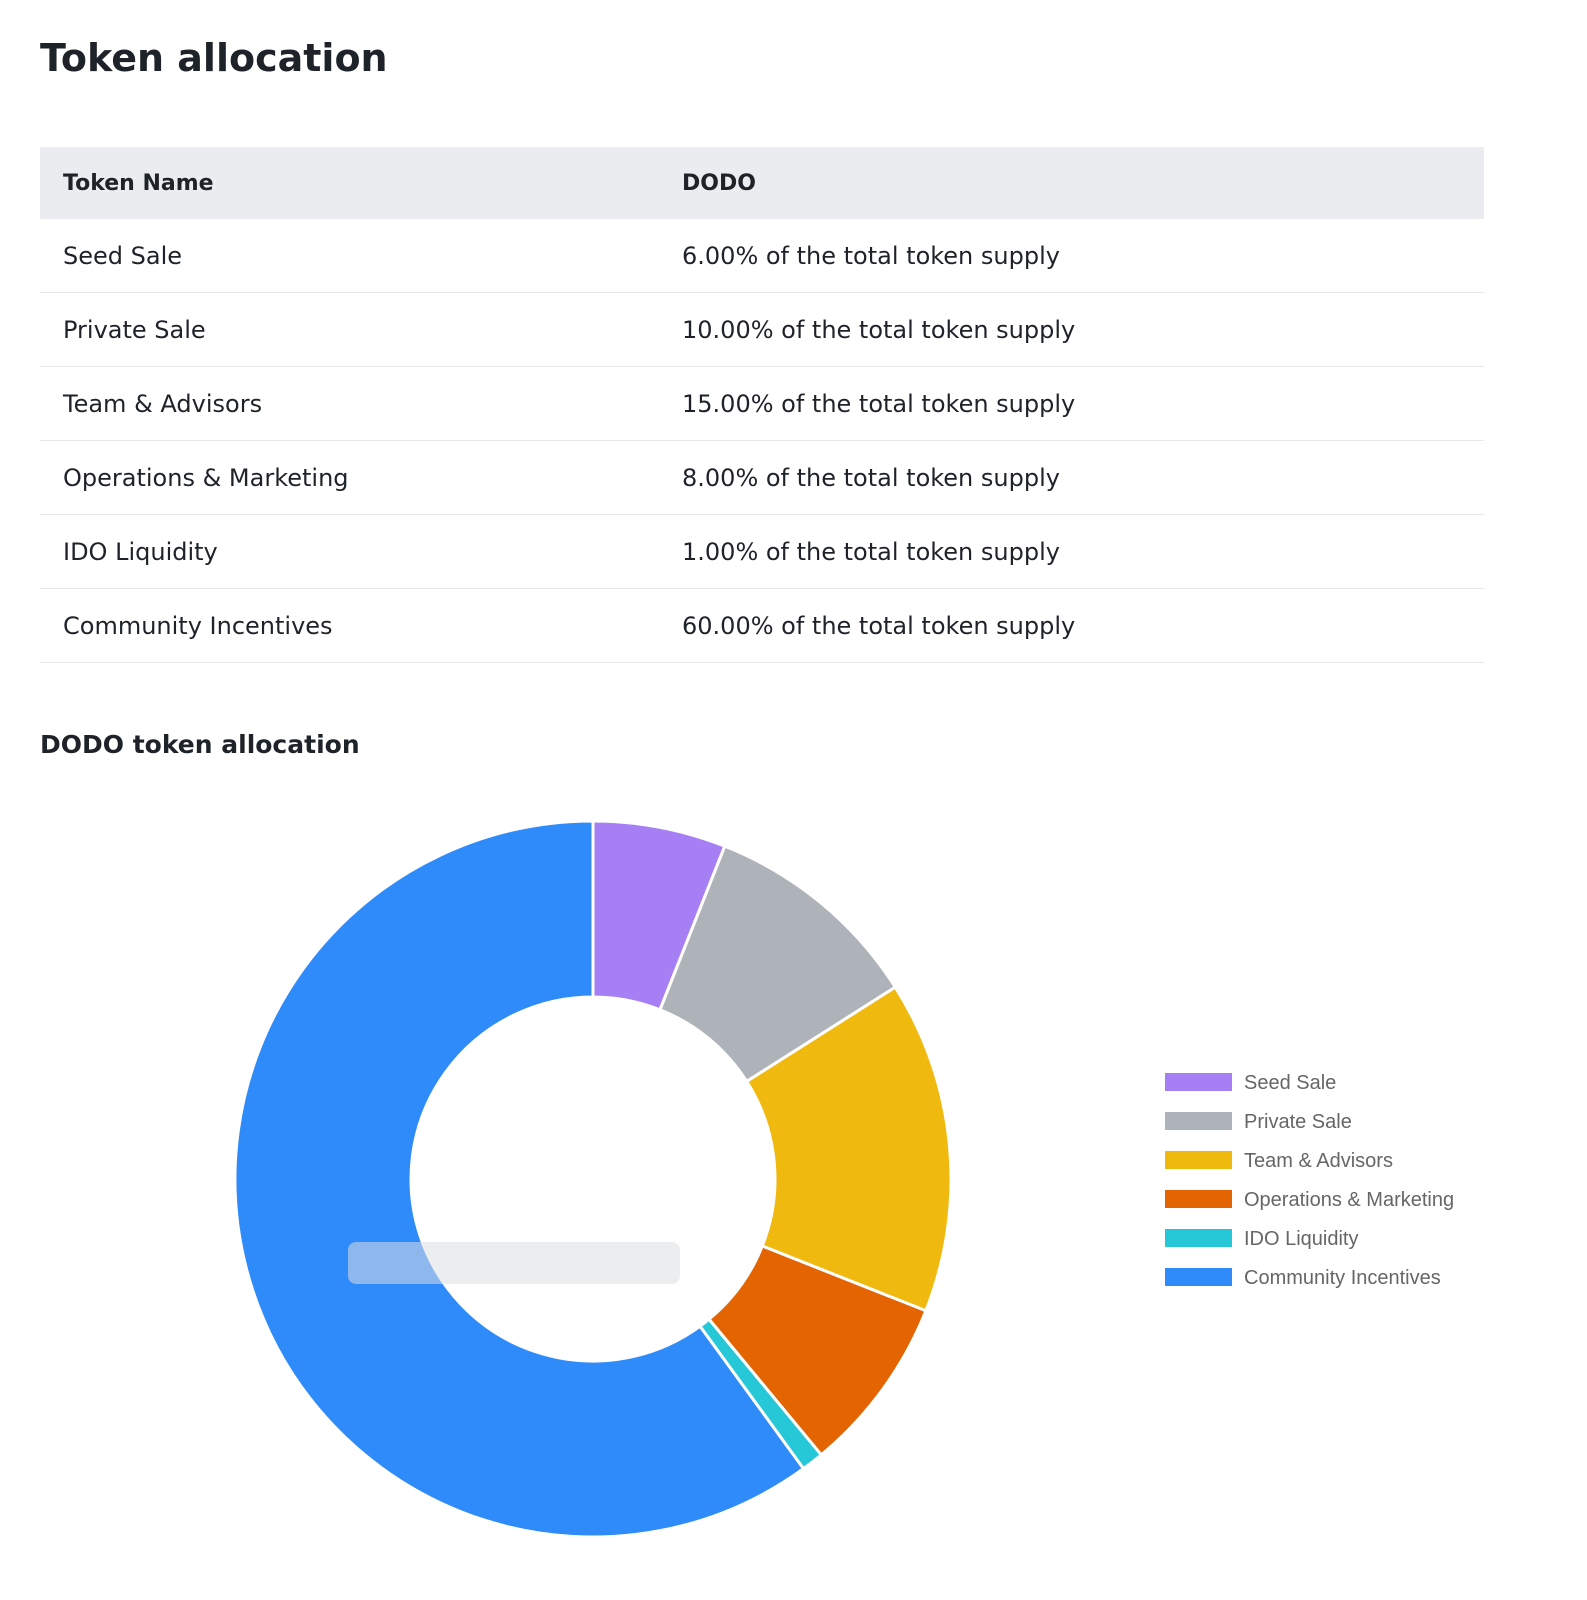 This screenshot has width=1587, height=1600. Describe the element at coordinates (1071, 477) in the screenshot. I see `table-cell-allocation-share: 8.00% of the total token supply` at that location.